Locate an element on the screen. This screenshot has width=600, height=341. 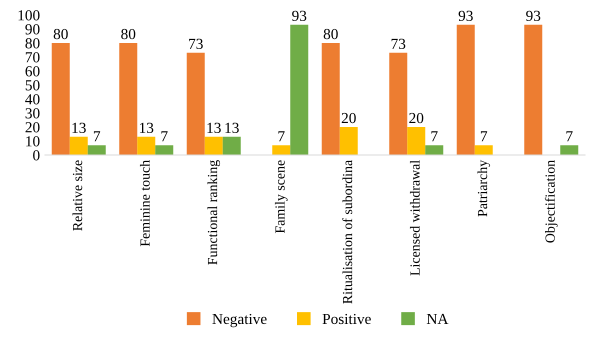
x-tick-label: Patriarchy is located at coordinates (483, 188).